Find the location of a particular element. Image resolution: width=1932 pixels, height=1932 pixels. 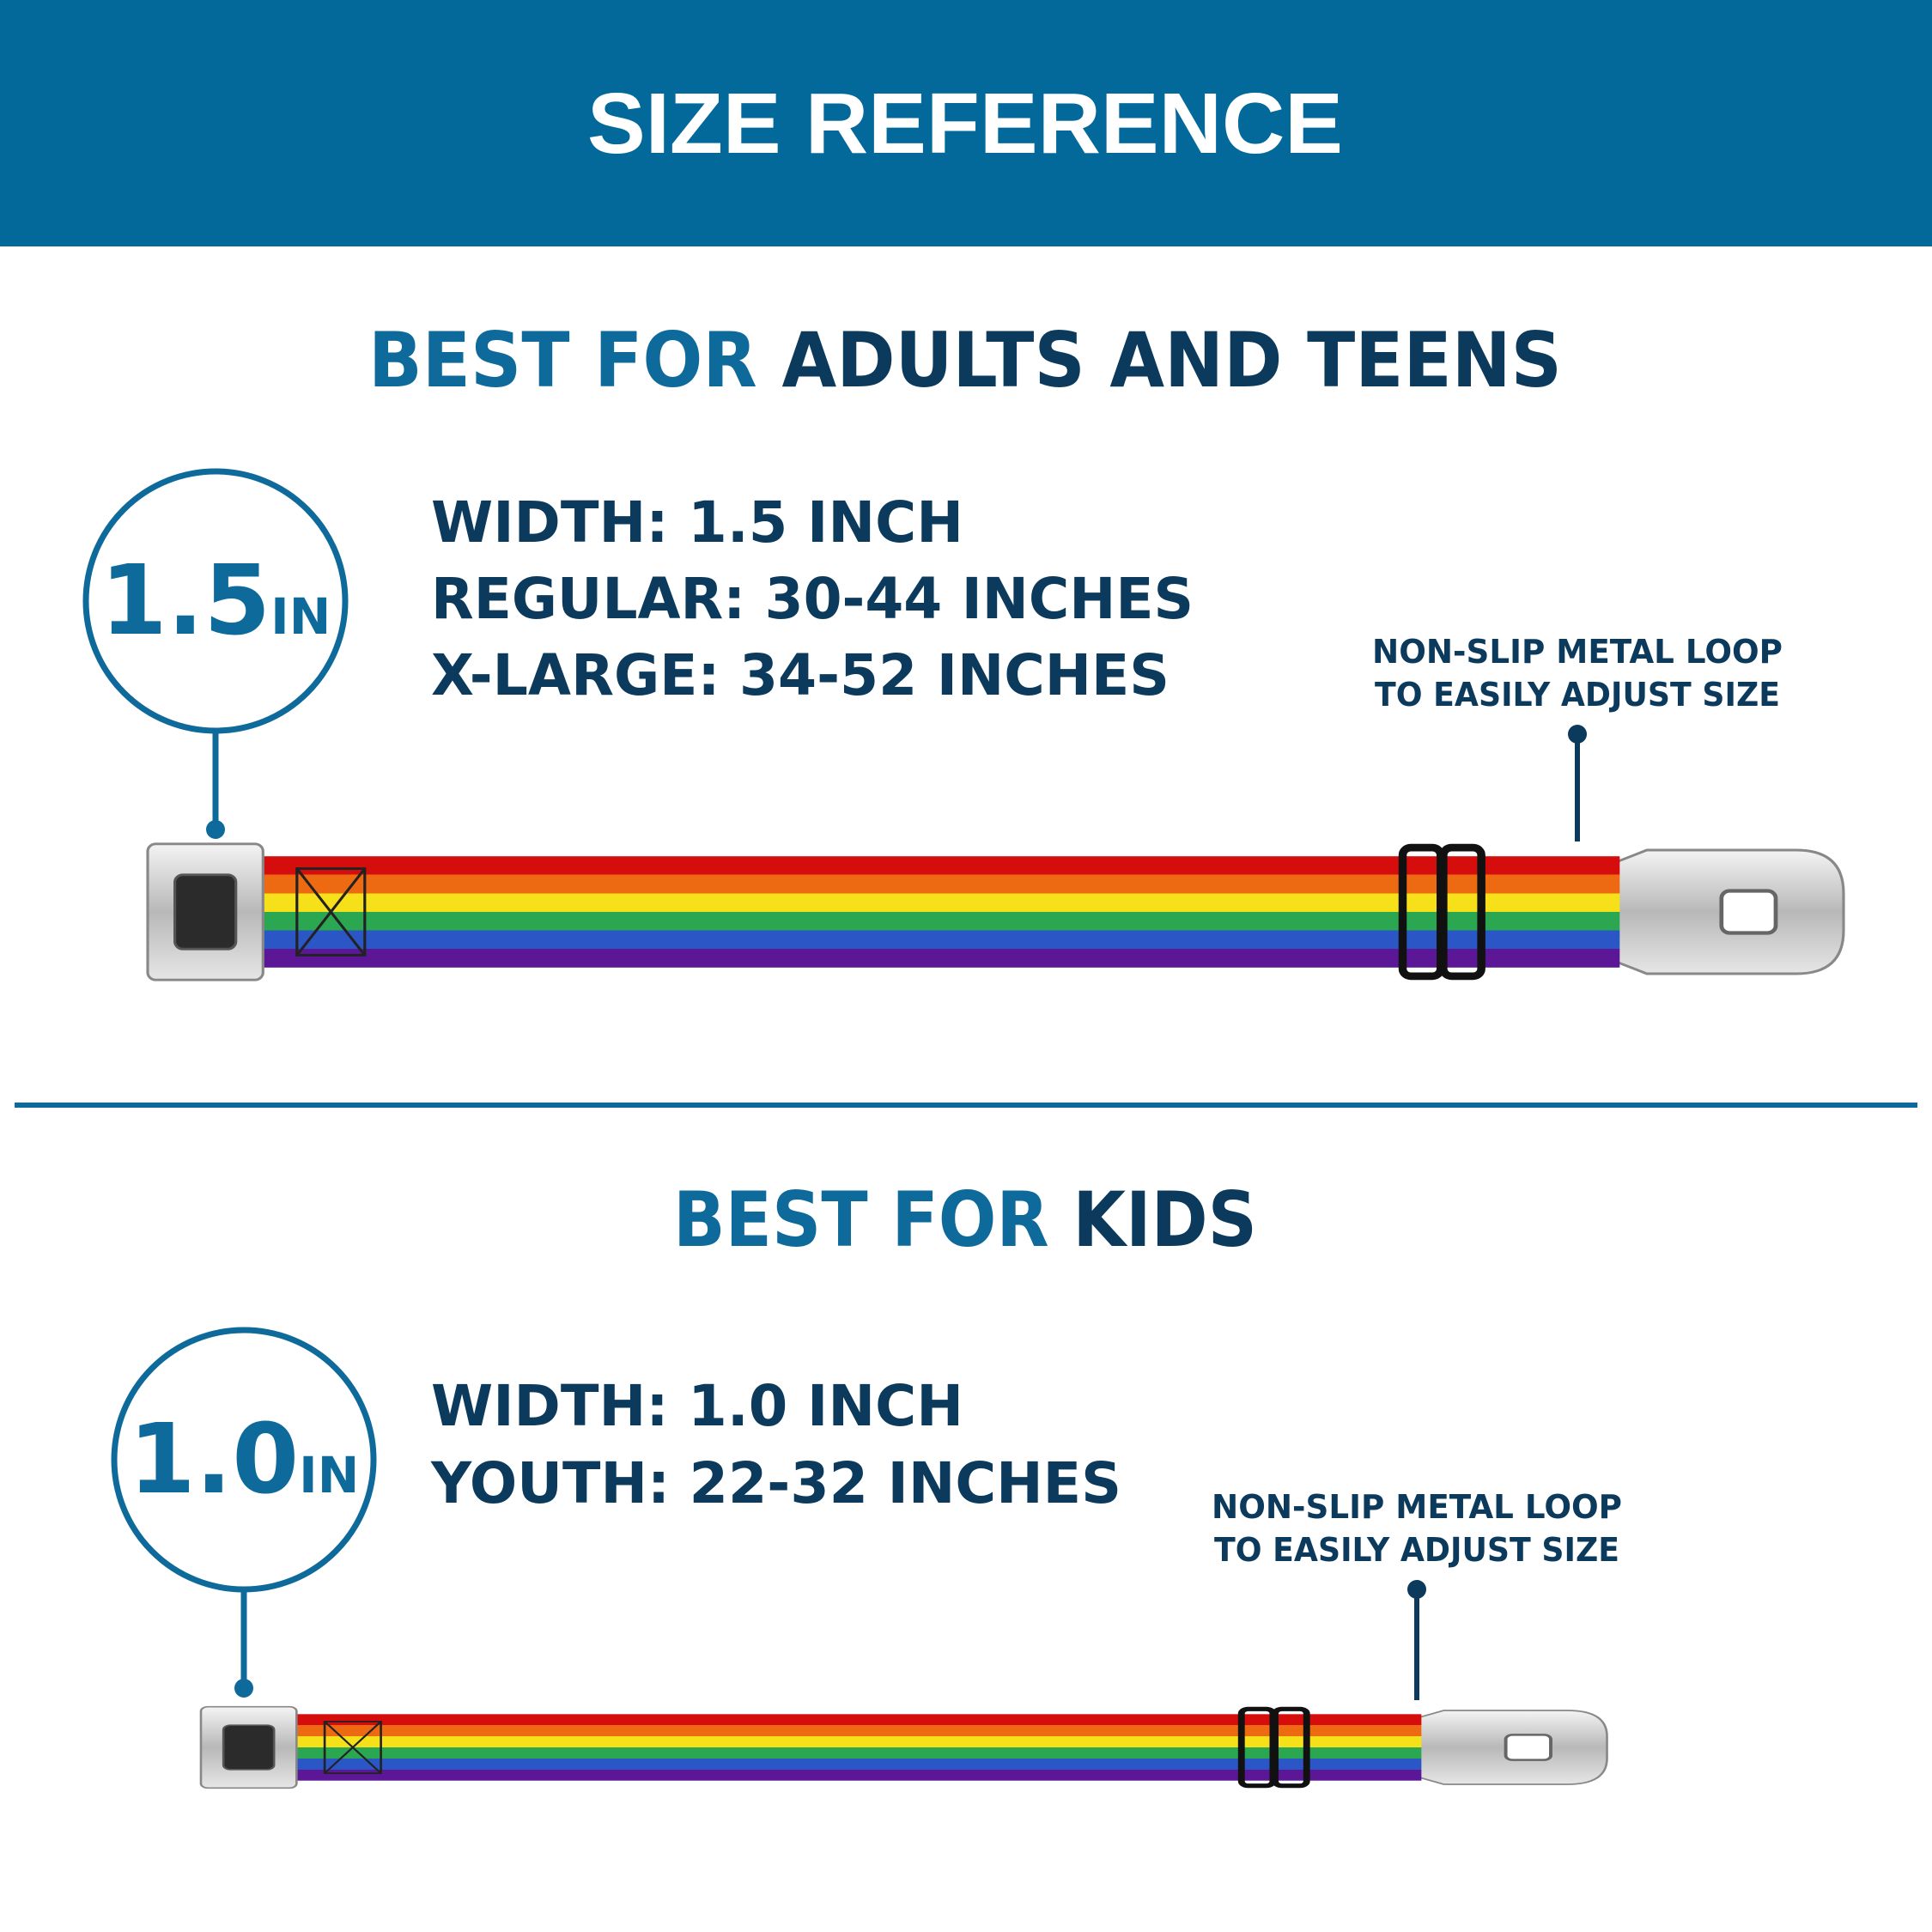

spec-line: WIDTH: 1.5 INCH is located at coordinates (697, 522).